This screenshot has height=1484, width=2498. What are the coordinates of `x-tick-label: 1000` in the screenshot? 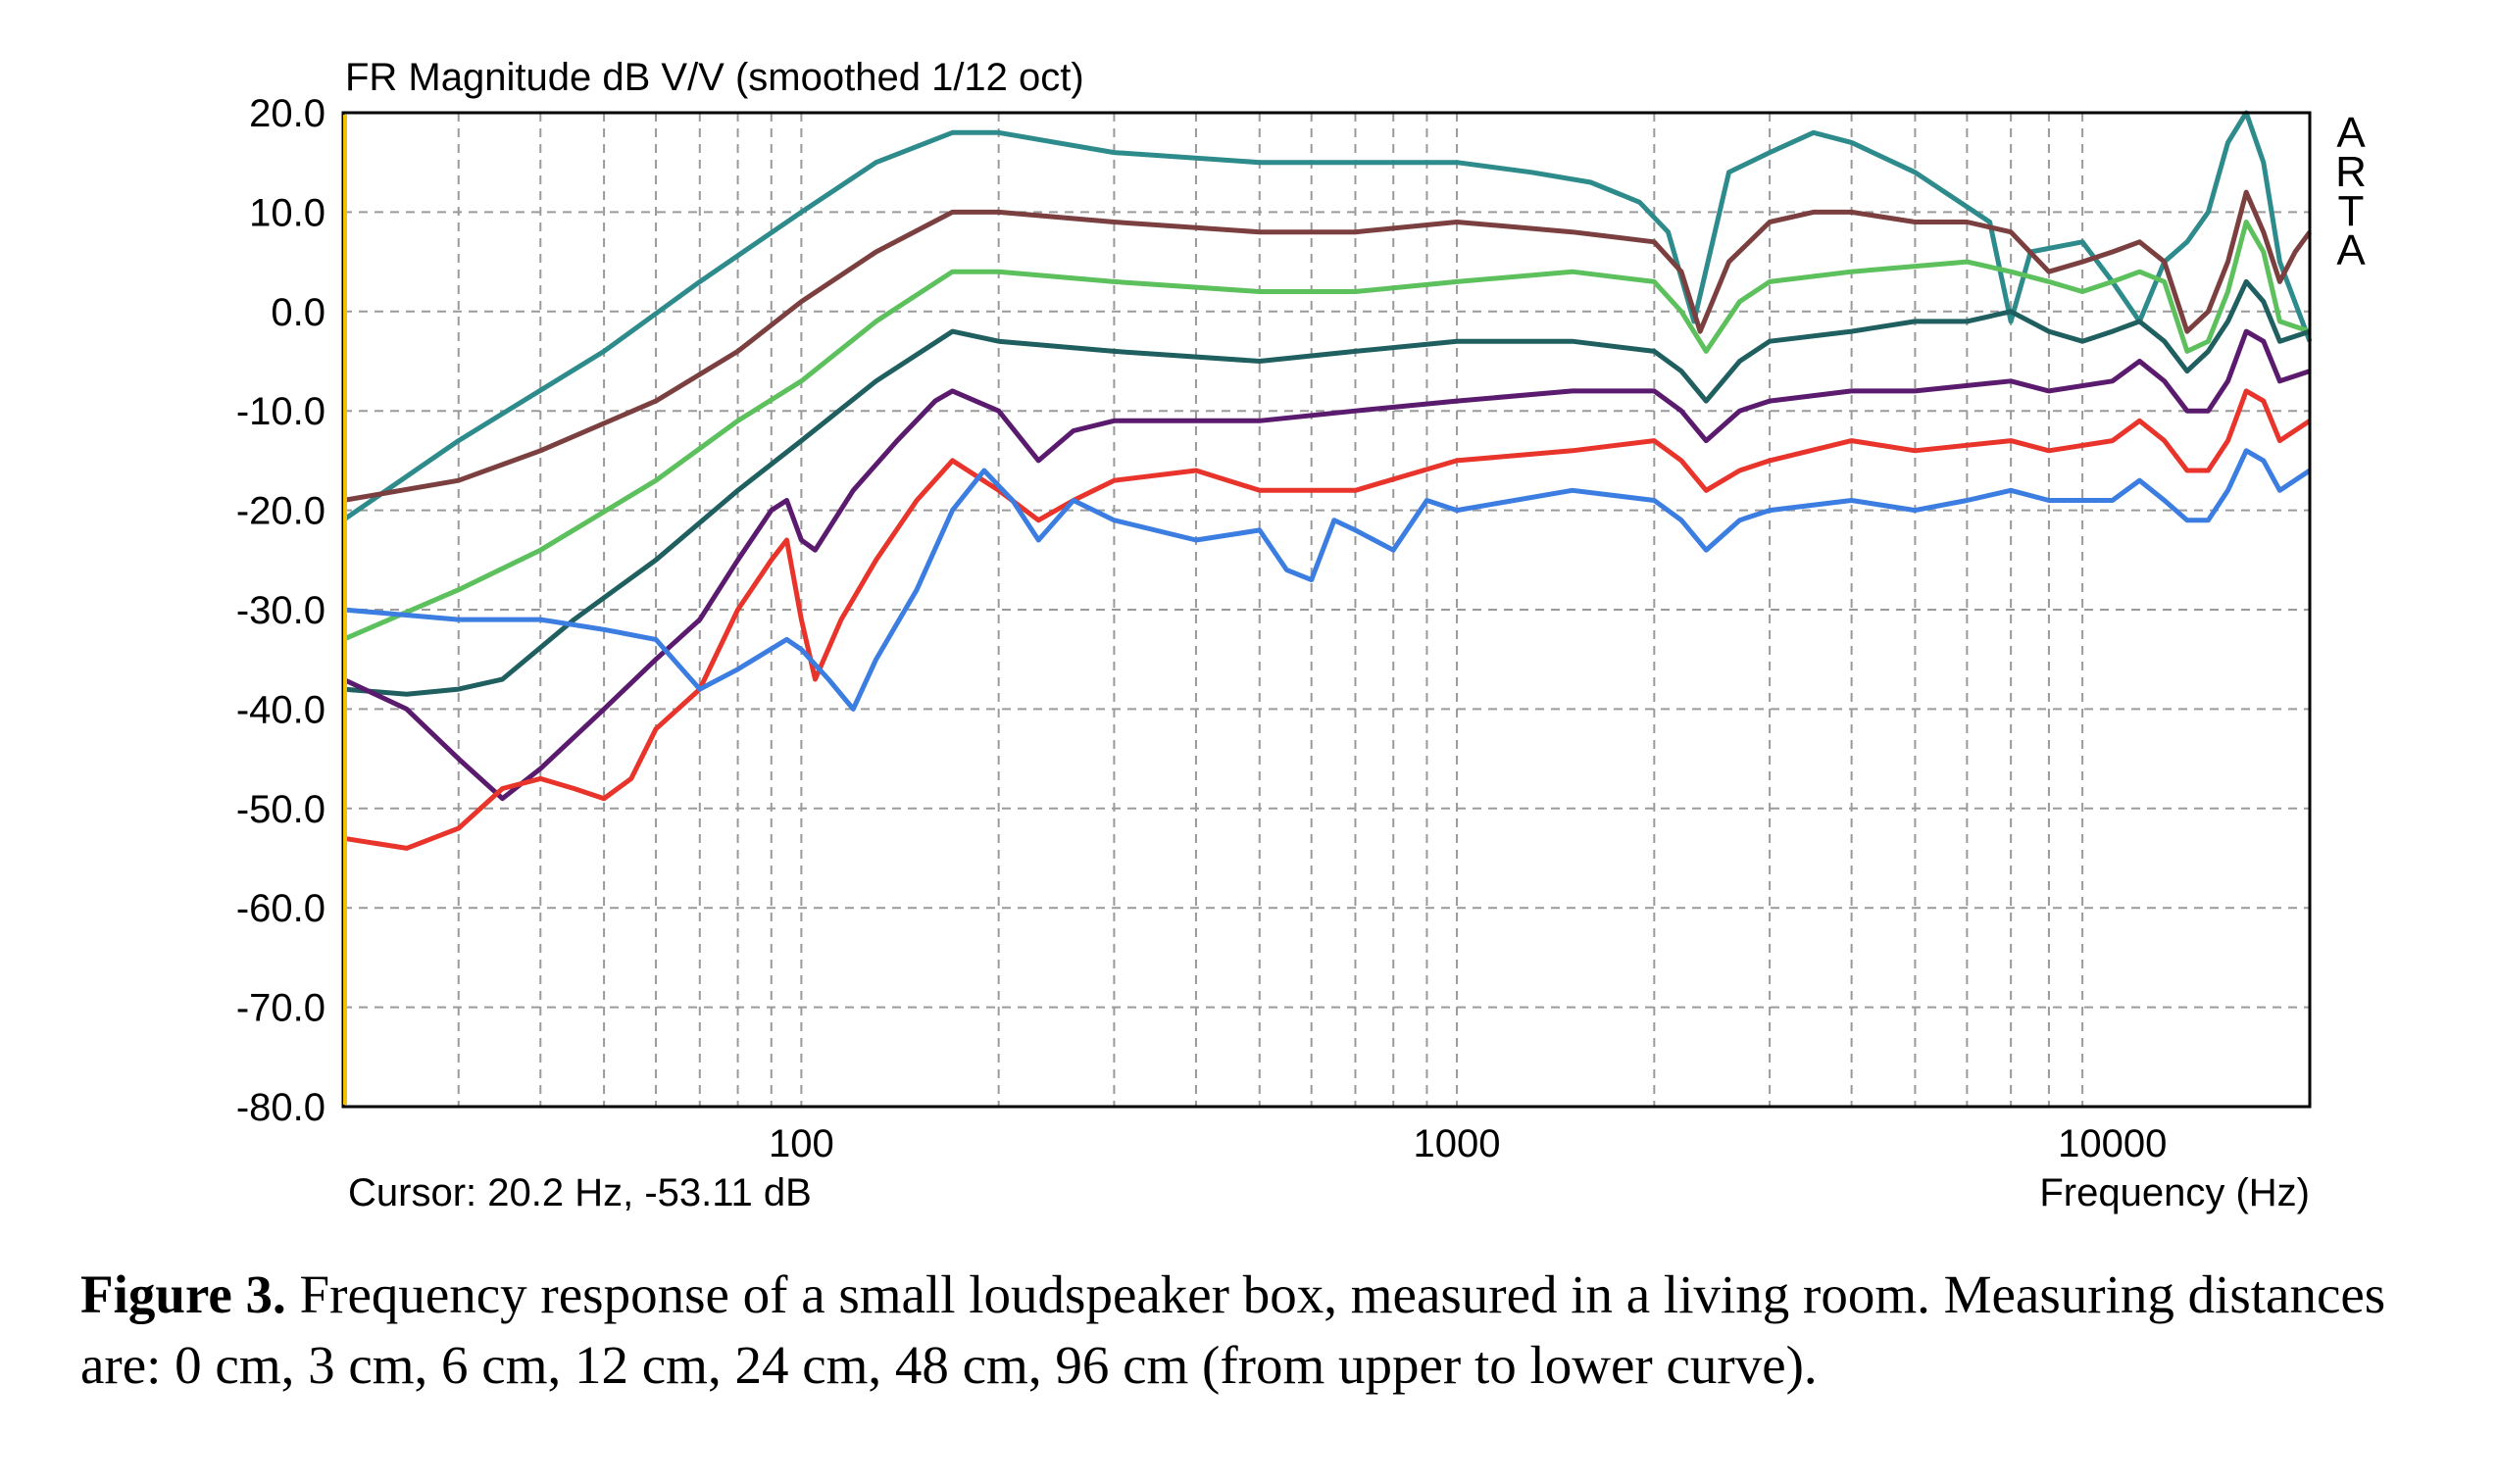 It's located at (1457, 1143).